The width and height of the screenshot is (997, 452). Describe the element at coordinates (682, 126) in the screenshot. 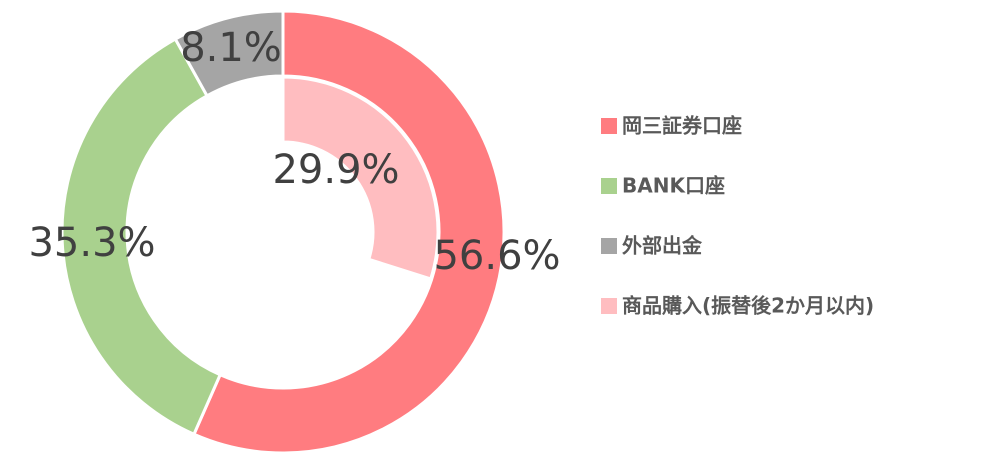

I see `legend-label: 岡三証券口座` at that location.